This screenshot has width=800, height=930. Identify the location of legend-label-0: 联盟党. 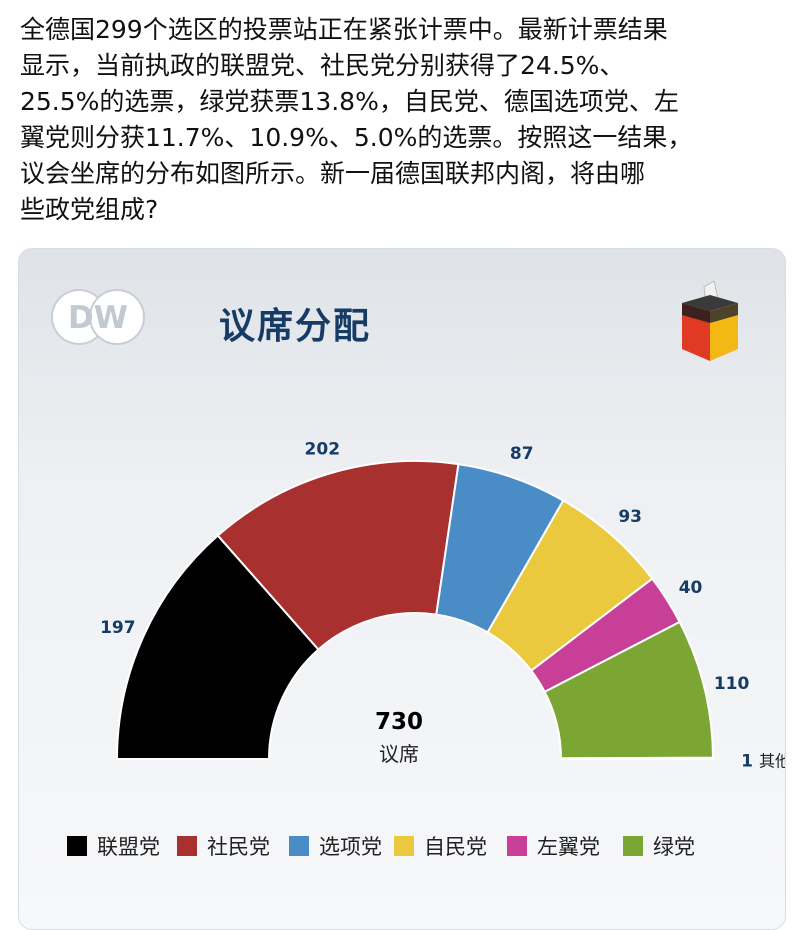
(128, 847).